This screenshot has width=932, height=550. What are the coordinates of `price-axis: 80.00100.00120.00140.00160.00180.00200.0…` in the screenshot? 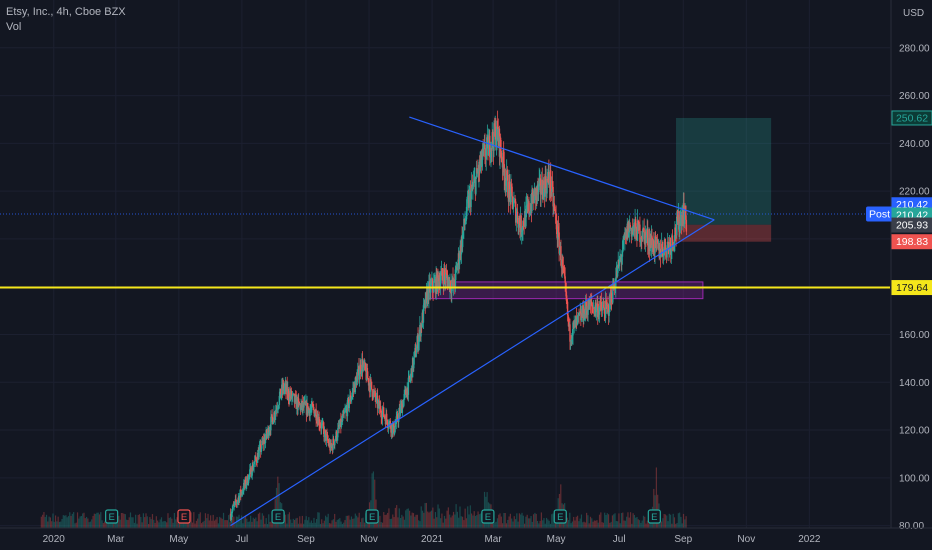 It's located at (910, 266).